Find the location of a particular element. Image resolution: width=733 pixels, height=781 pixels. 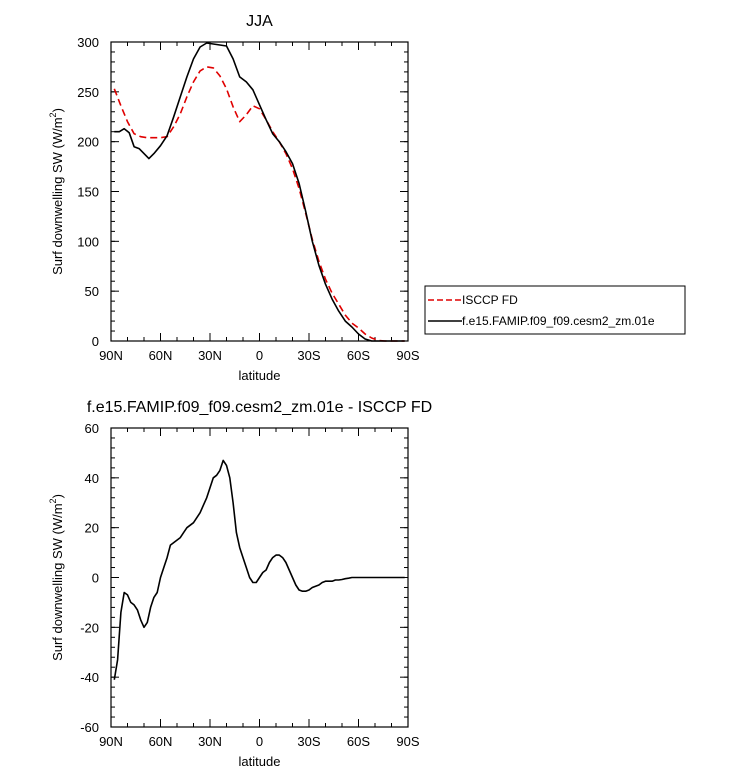

y-tick-label: -60 is located at coordinates (89, 727).